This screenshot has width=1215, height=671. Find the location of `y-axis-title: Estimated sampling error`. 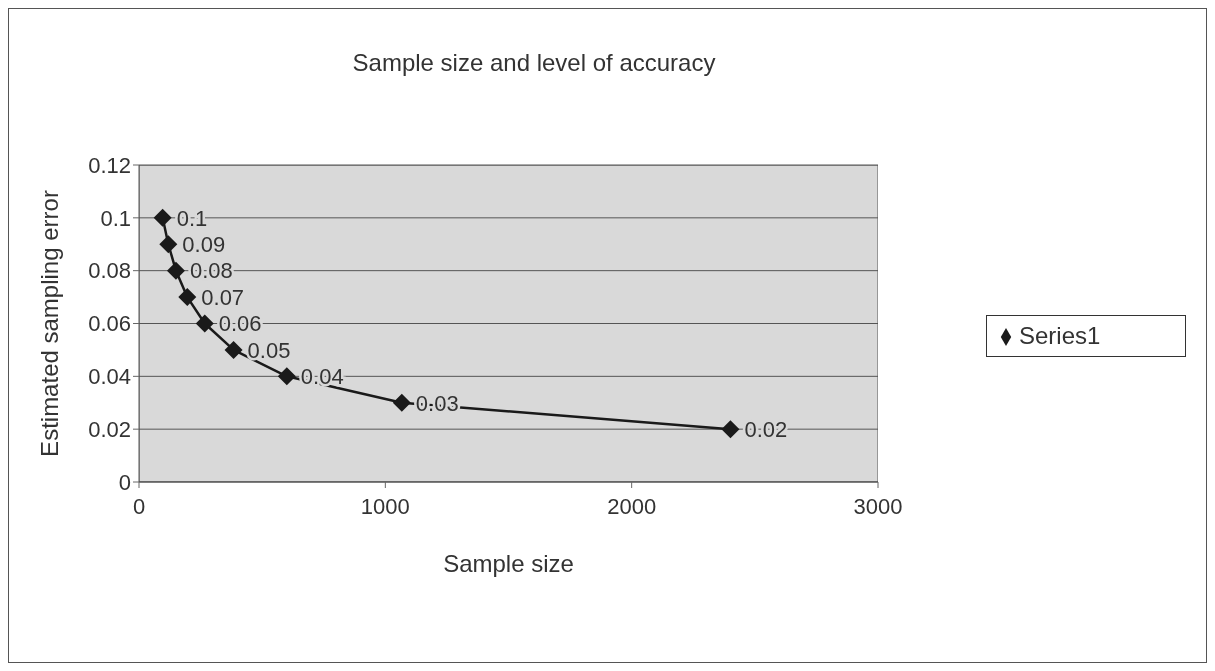

y-axis-title: Estimated sampling error is located at coordinates (49, 323).